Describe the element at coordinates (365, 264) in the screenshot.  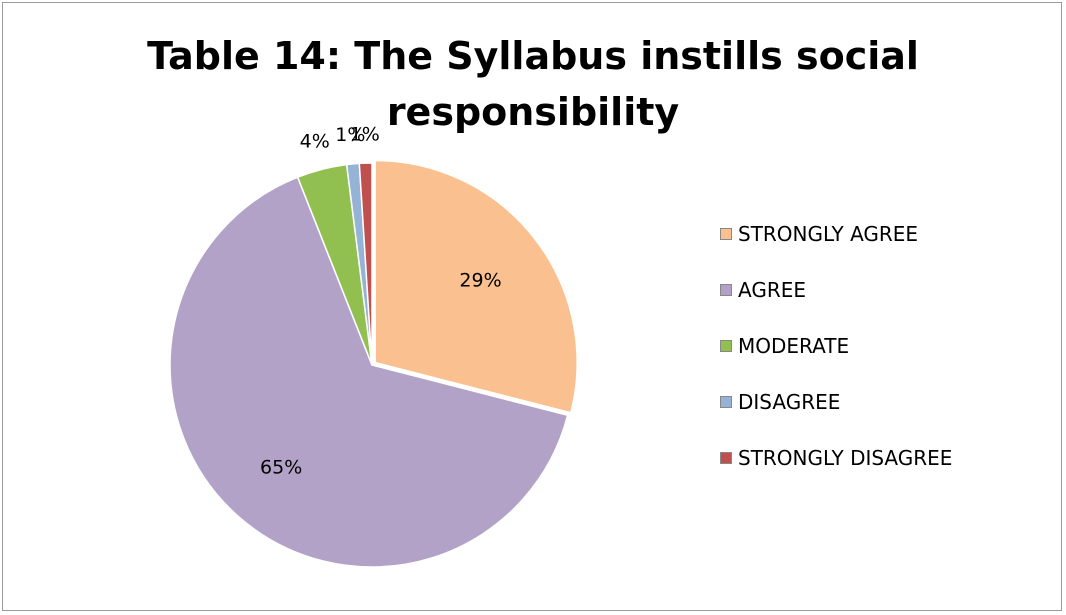
I see `pie-slice-strongly-disagree` at that location.